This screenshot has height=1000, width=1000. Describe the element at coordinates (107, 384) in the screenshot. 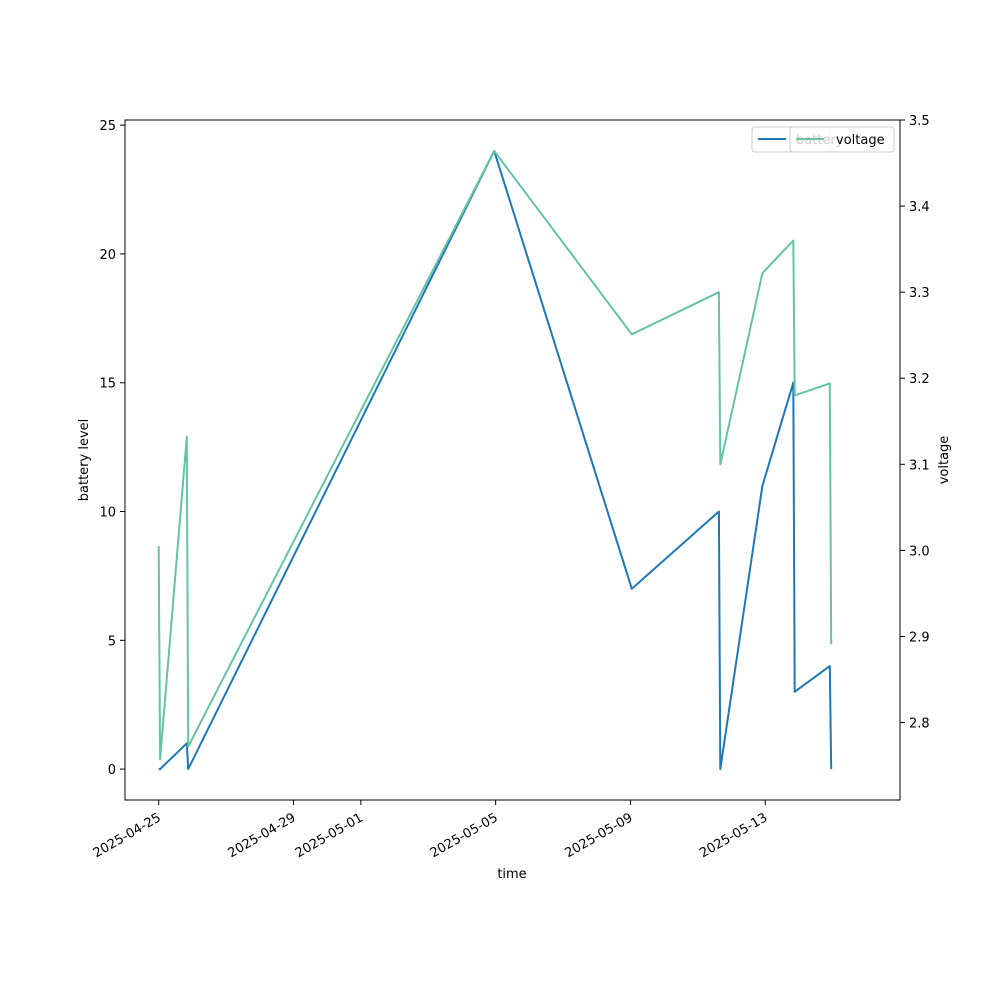

I see `y-left-tick-label: 15` at that location.